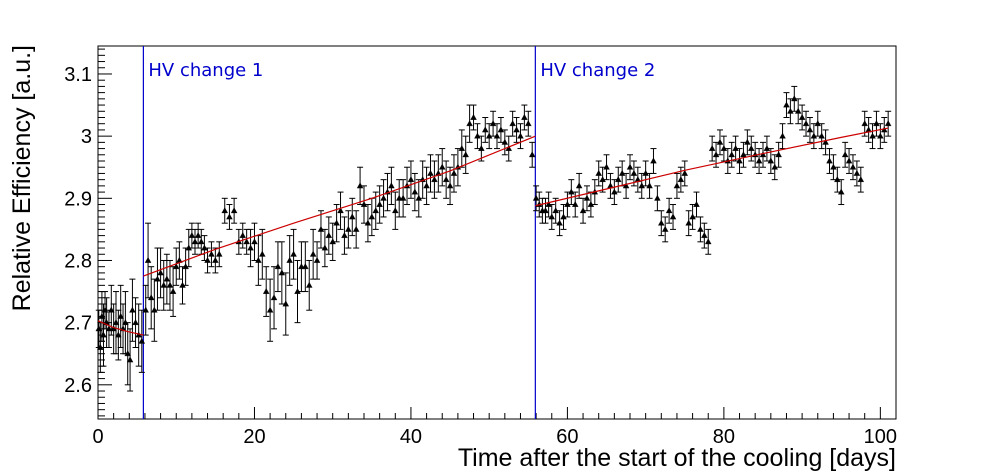 The image size is (996, 472). What do you see at coordinates (97, 437) in the screenshot?
I see `x-tick-label: 0` at bounding box center [97, 437].